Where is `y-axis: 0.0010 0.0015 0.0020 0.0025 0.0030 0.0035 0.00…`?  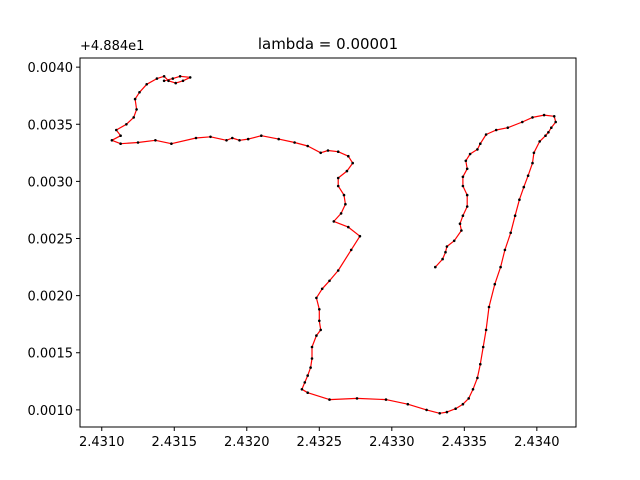 y-axis: 0.0010 0.0015 0.0020 0.0025 0.0030 0.0035 0.00… is located at coordinates (54, 240).